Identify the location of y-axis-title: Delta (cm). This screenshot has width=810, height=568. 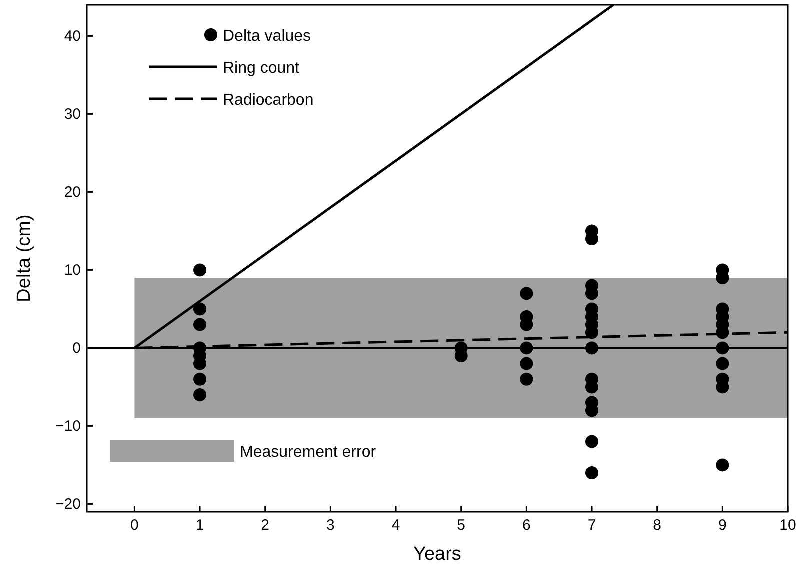
(24, 258).